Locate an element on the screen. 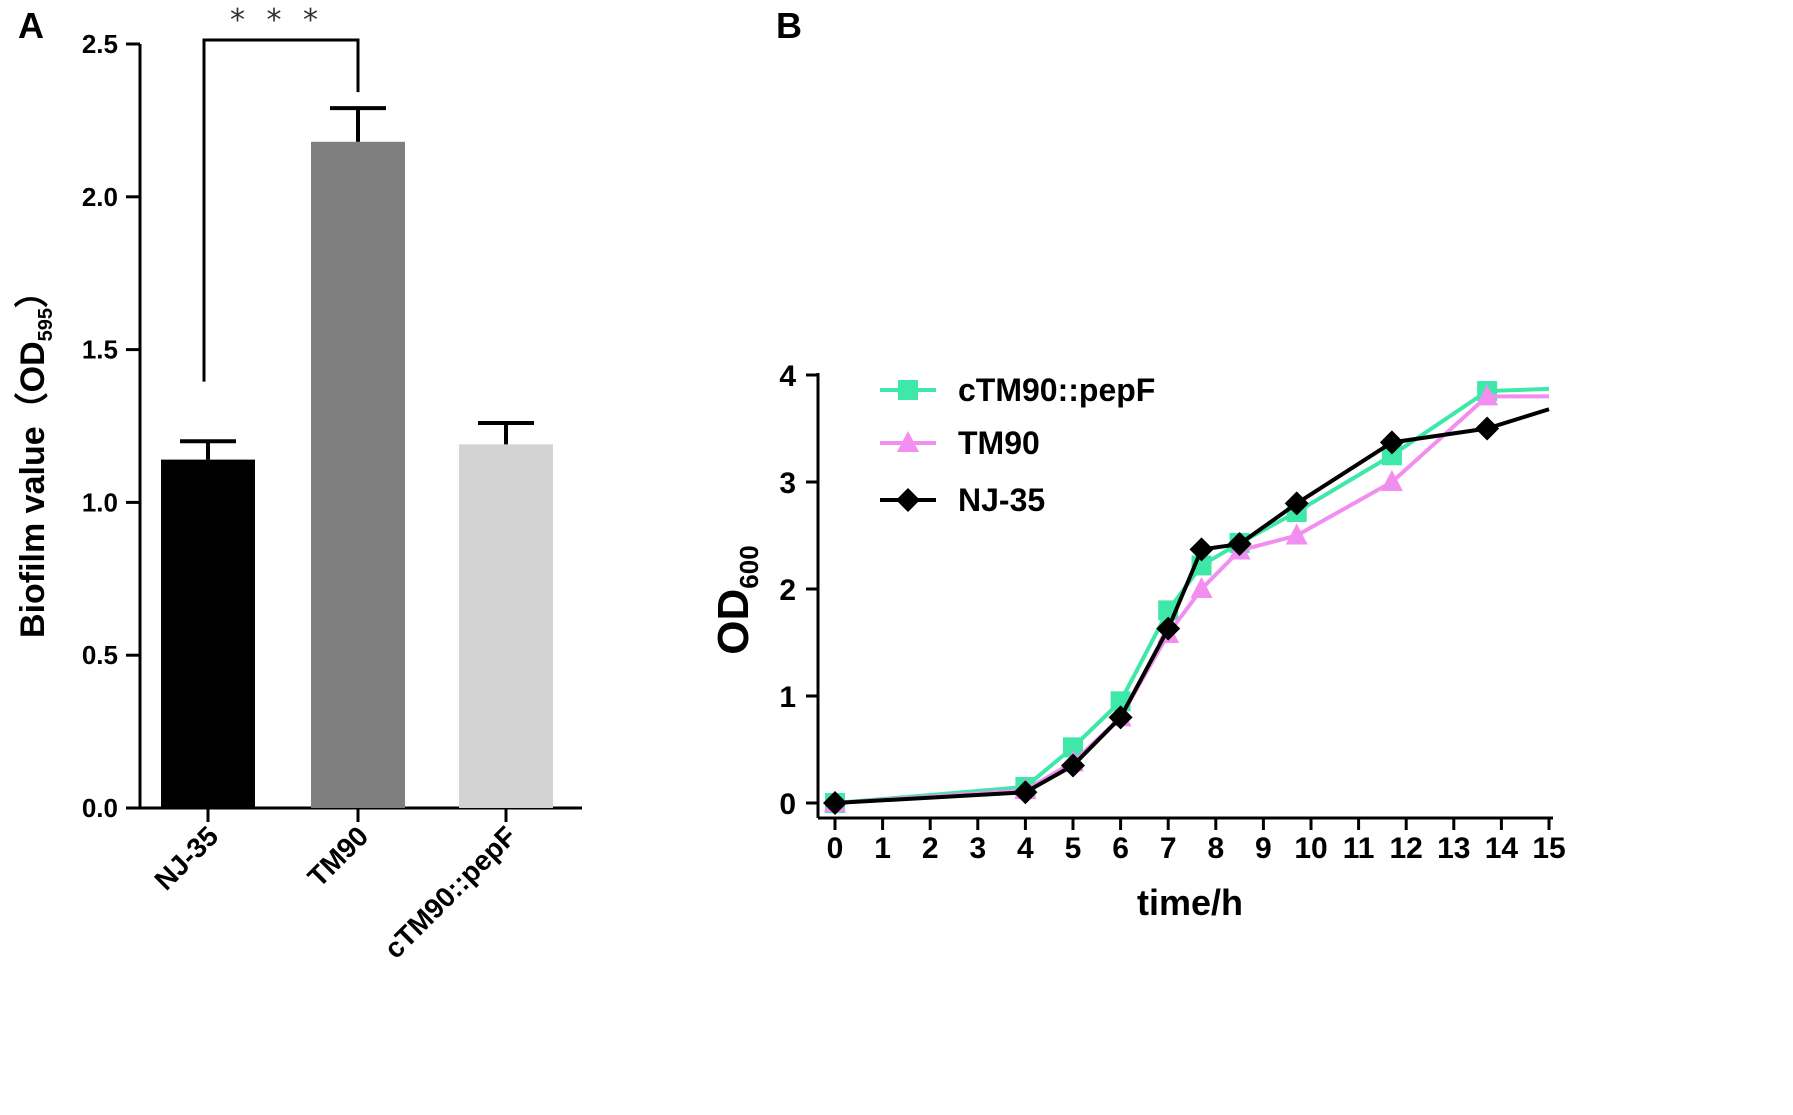  bar-chart-error-bars is located at coordinates (357, 283).